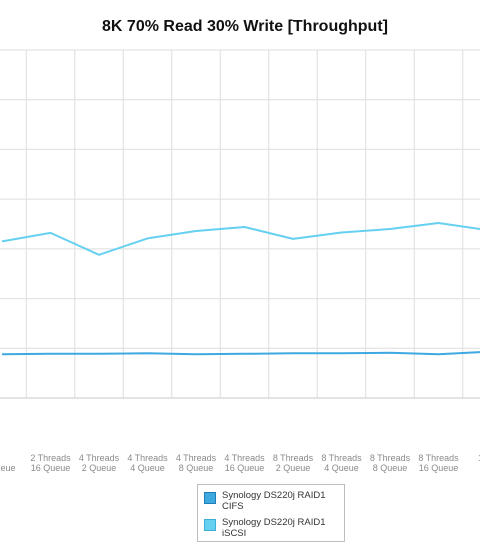 Image resolution: width=480 pixels, height=547 pixels. I want to click on x-tick-label: 2 Threads 16 Queue, so click(50, 463).